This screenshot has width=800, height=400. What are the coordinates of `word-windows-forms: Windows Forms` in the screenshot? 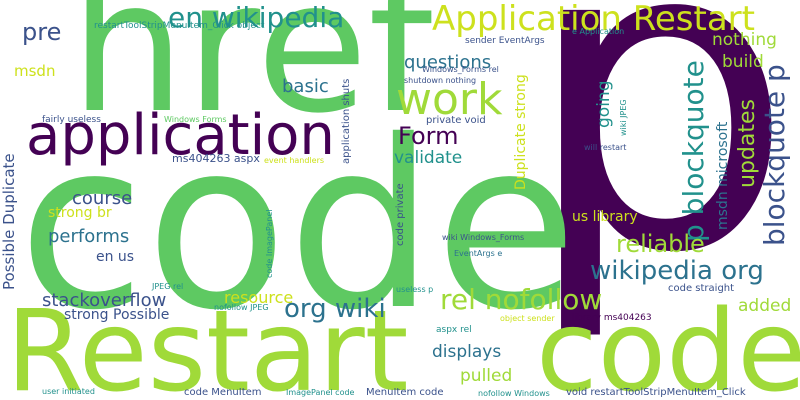 It's located at (195, 119).